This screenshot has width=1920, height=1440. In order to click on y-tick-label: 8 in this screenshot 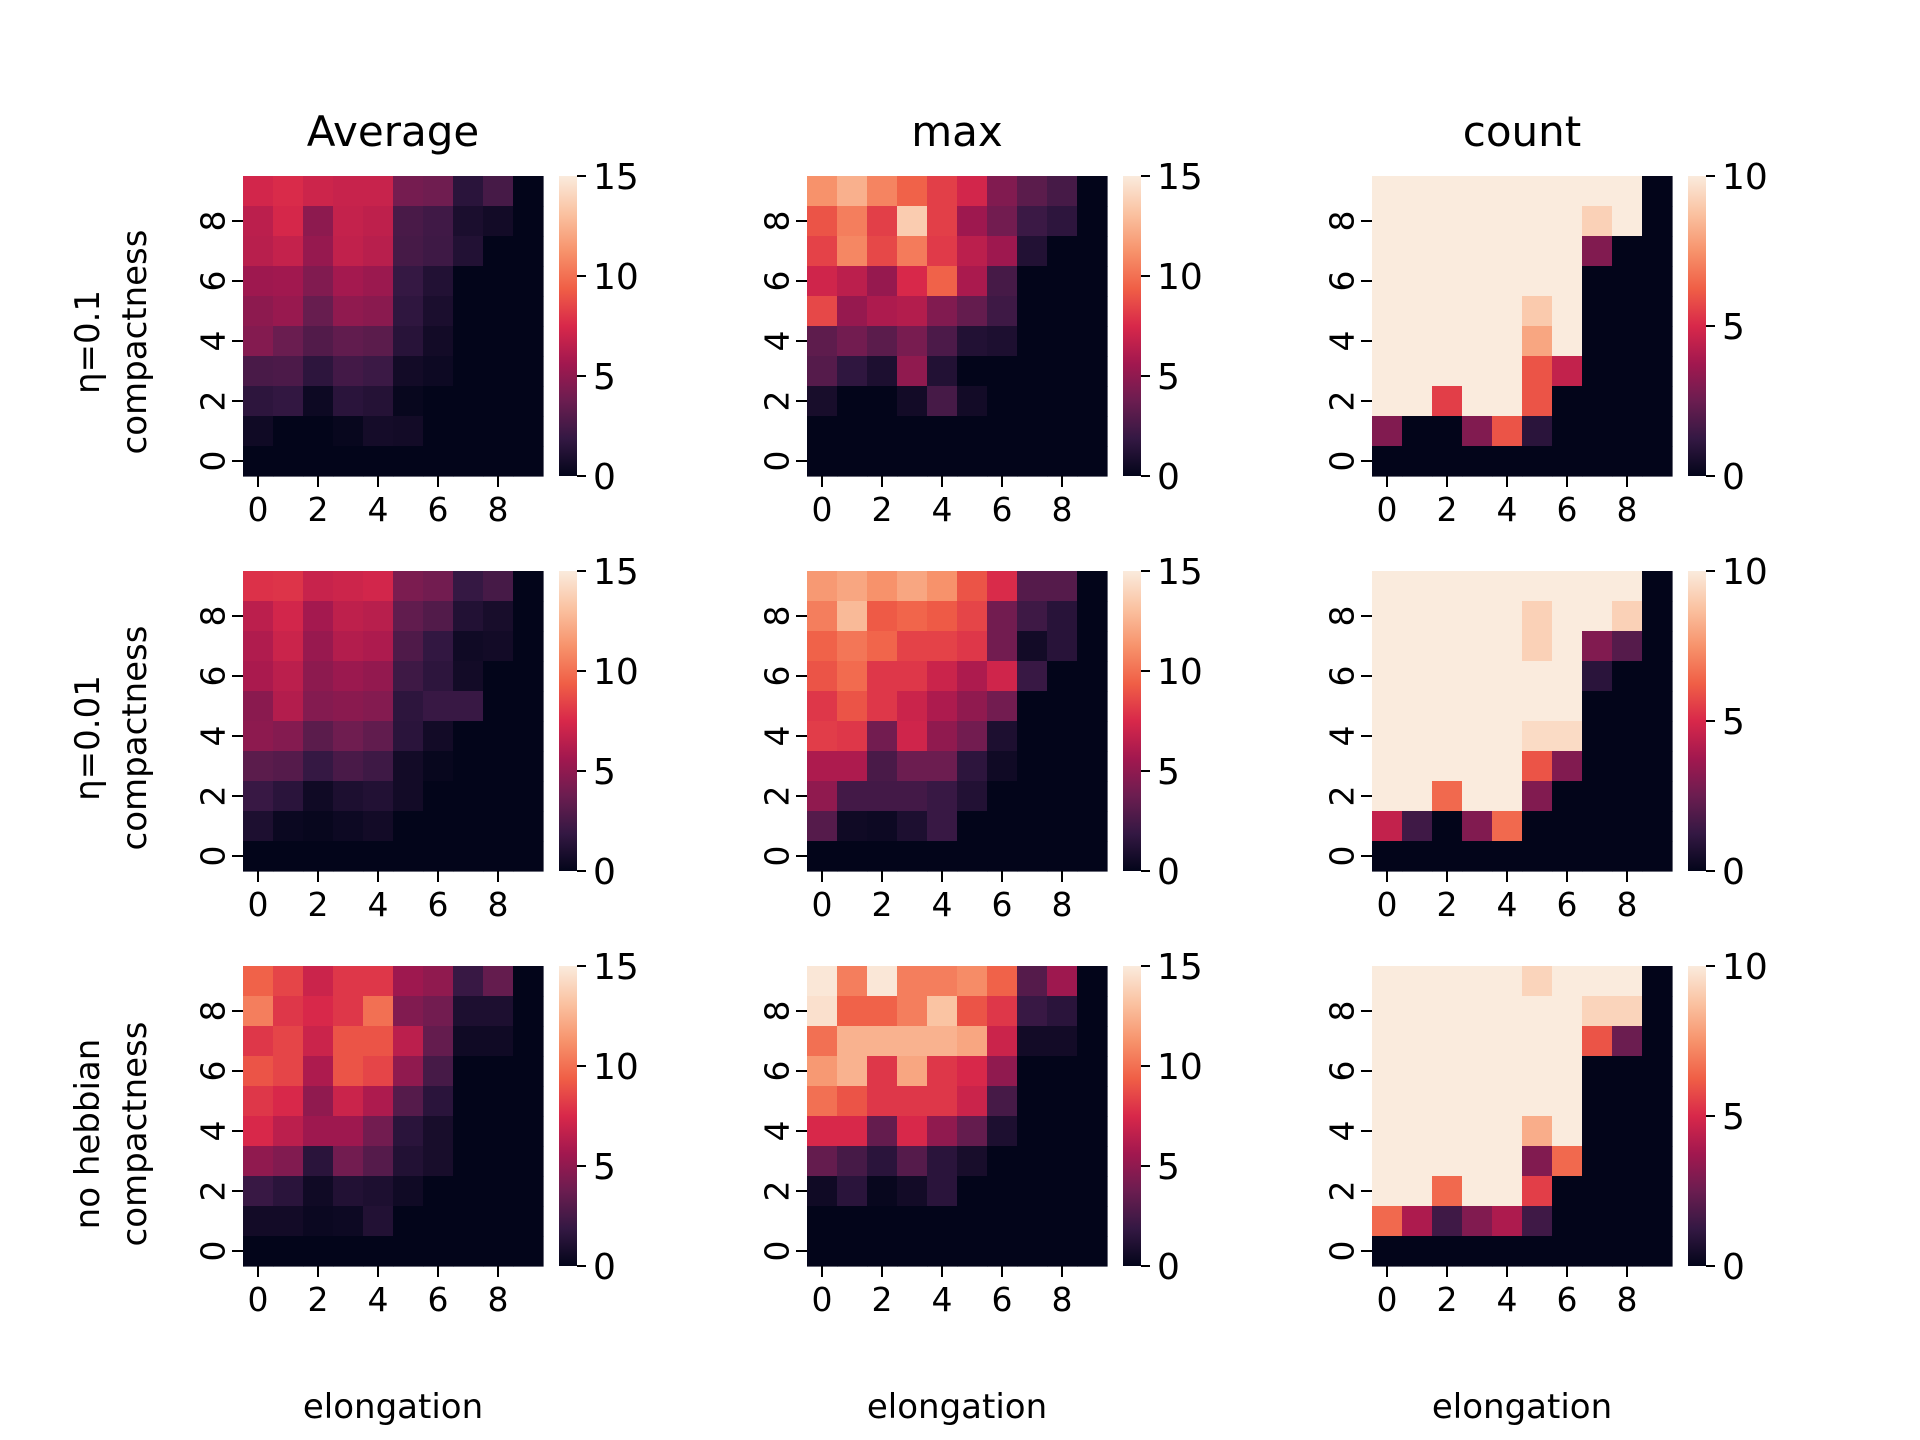, I will do `click(1342, 616)`.